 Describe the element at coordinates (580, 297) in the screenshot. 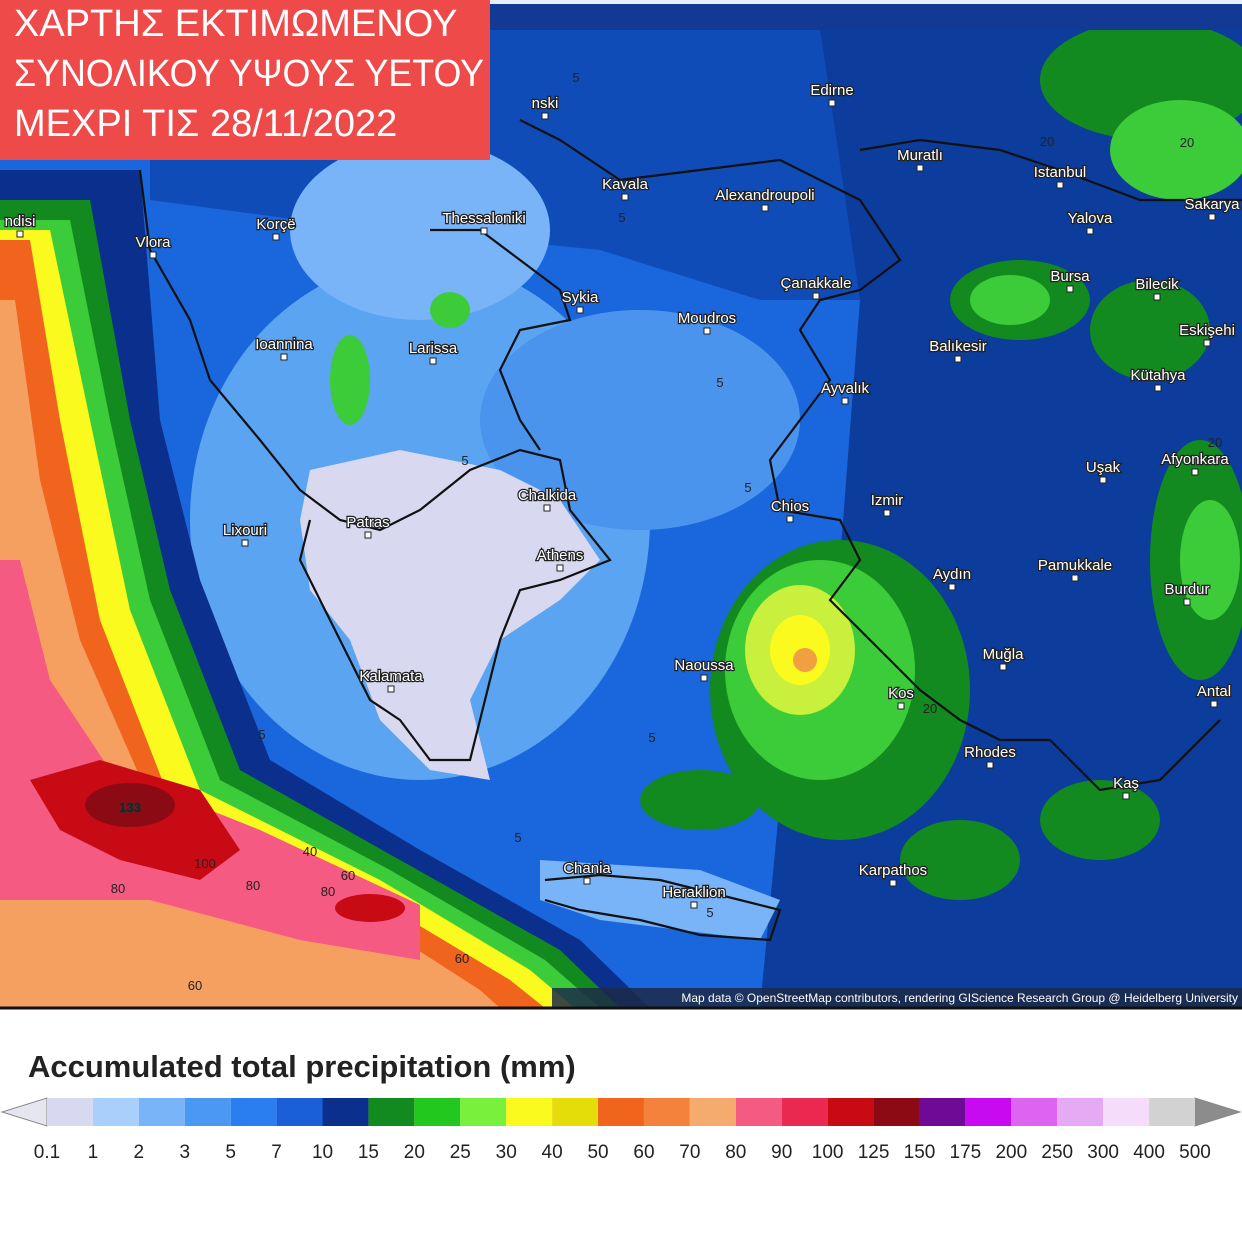

I see `place-label: Sykia` at that location.